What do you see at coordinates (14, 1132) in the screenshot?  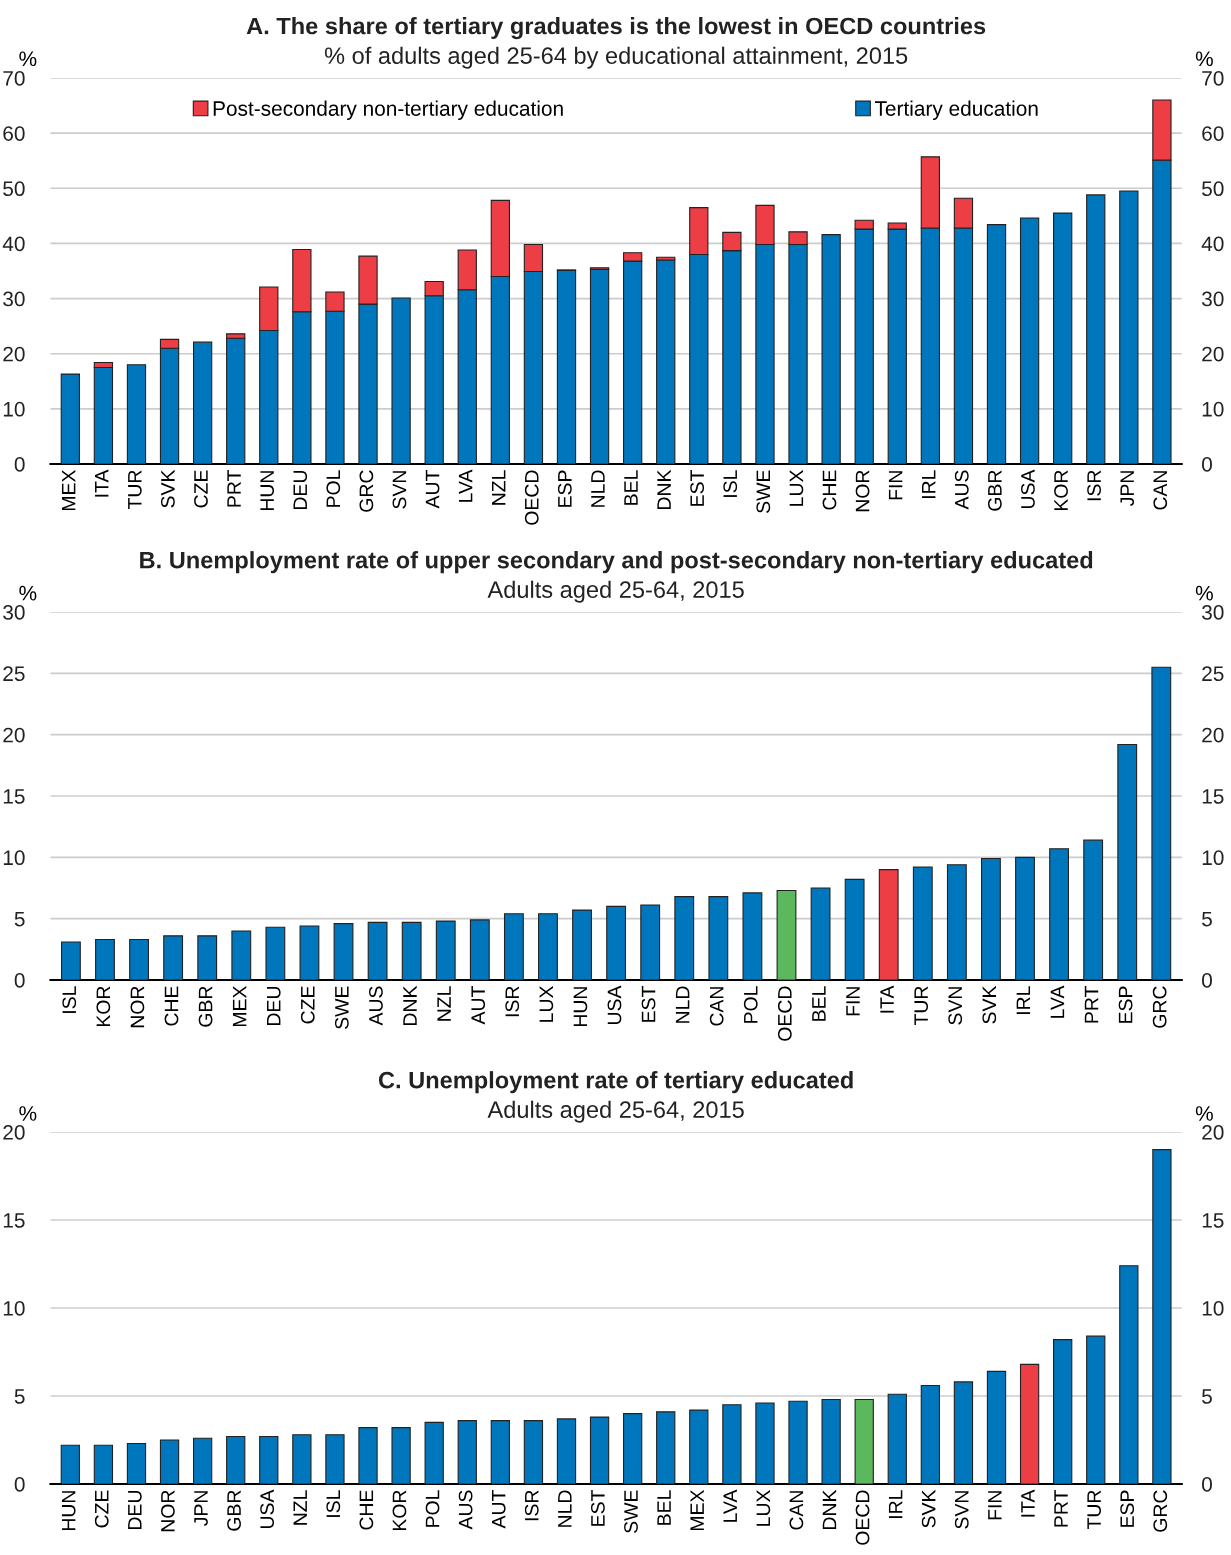 I see `y-tick-label: 20` at bounding box center [14, 1132].